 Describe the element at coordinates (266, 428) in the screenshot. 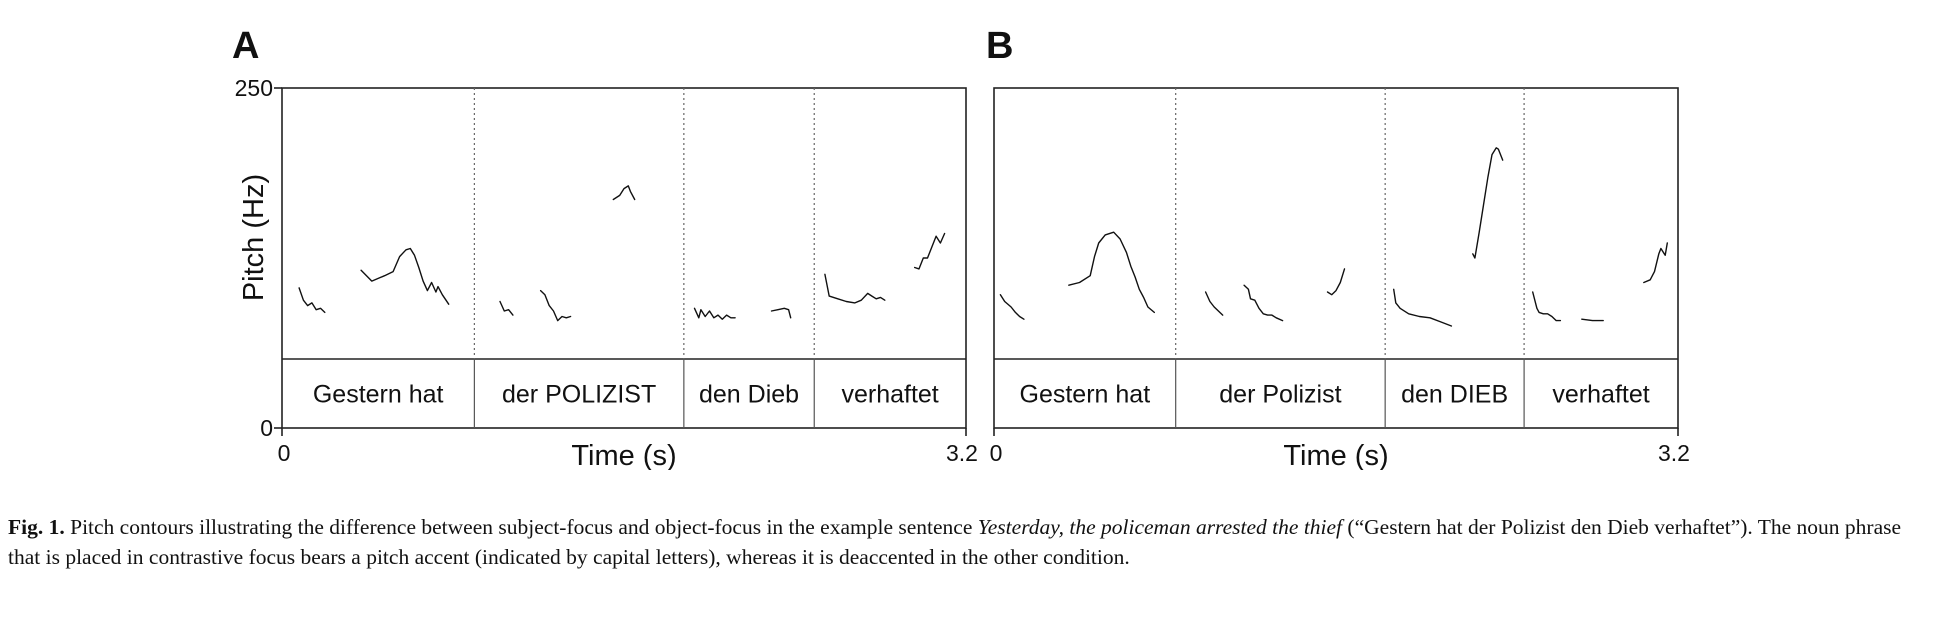

I see `y-tick-label-a: 0` at that location.